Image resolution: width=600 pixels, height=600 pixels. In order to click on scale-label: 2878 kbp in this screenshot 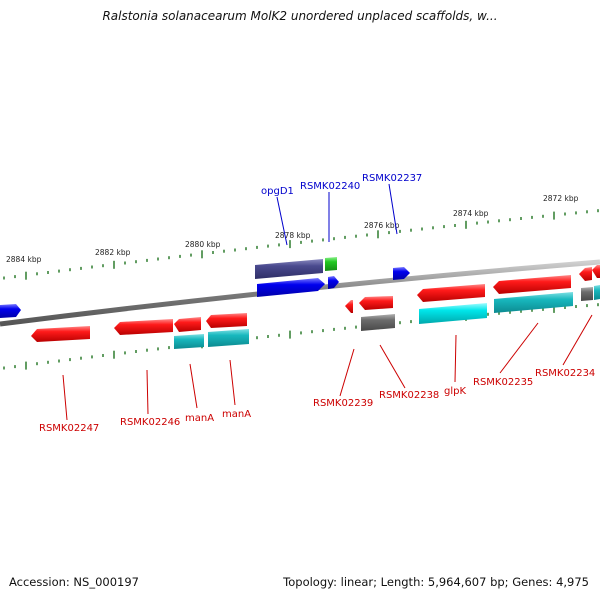, I will do `click(293, 235)`.